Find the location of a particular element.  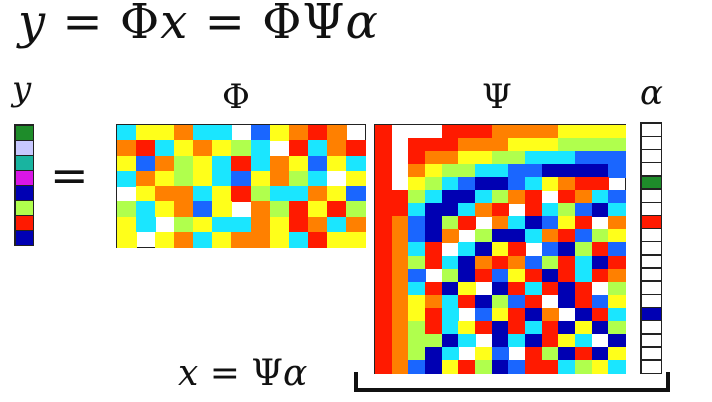

title-equals-2: = is located at coordinates (225, 25).